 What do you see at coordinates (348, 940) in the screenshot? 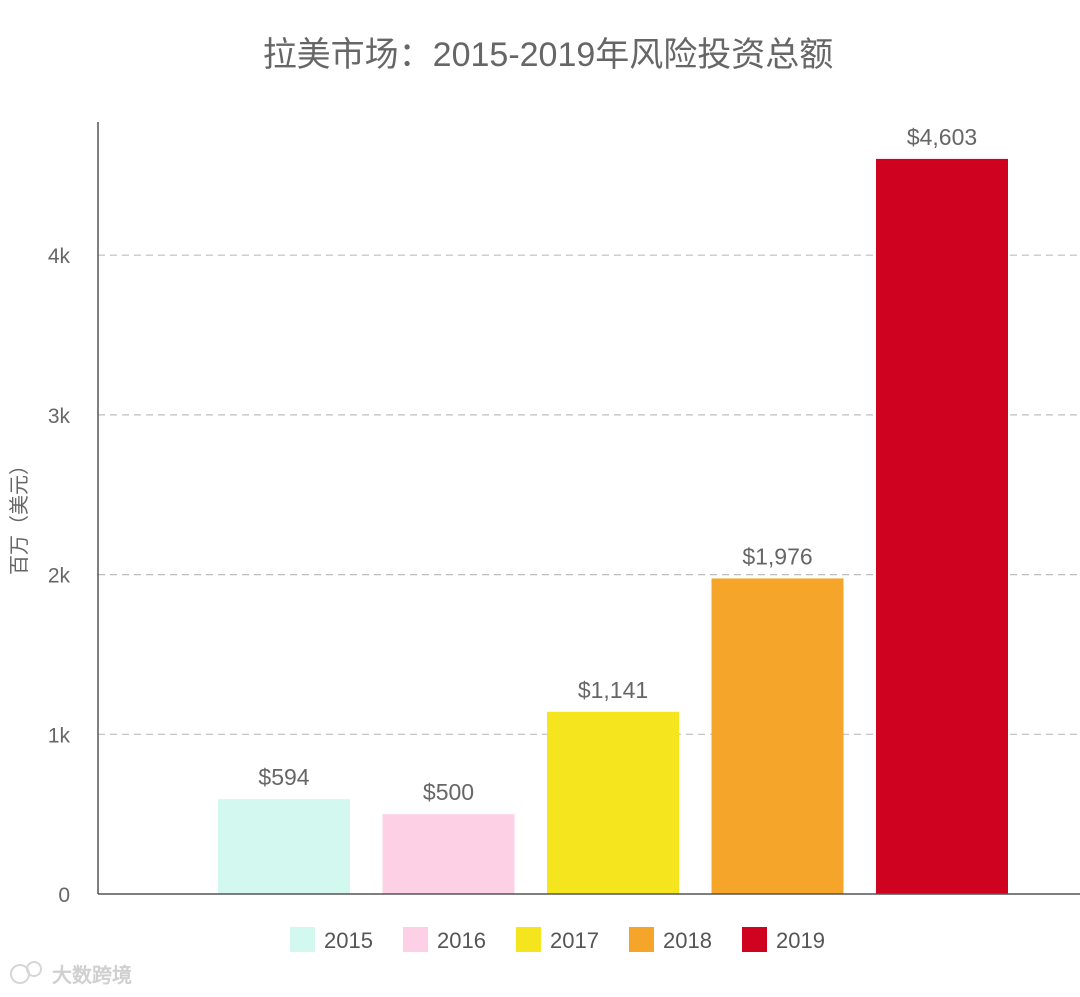
I see `legend-label: 2015` at bounding box center [348, 940].